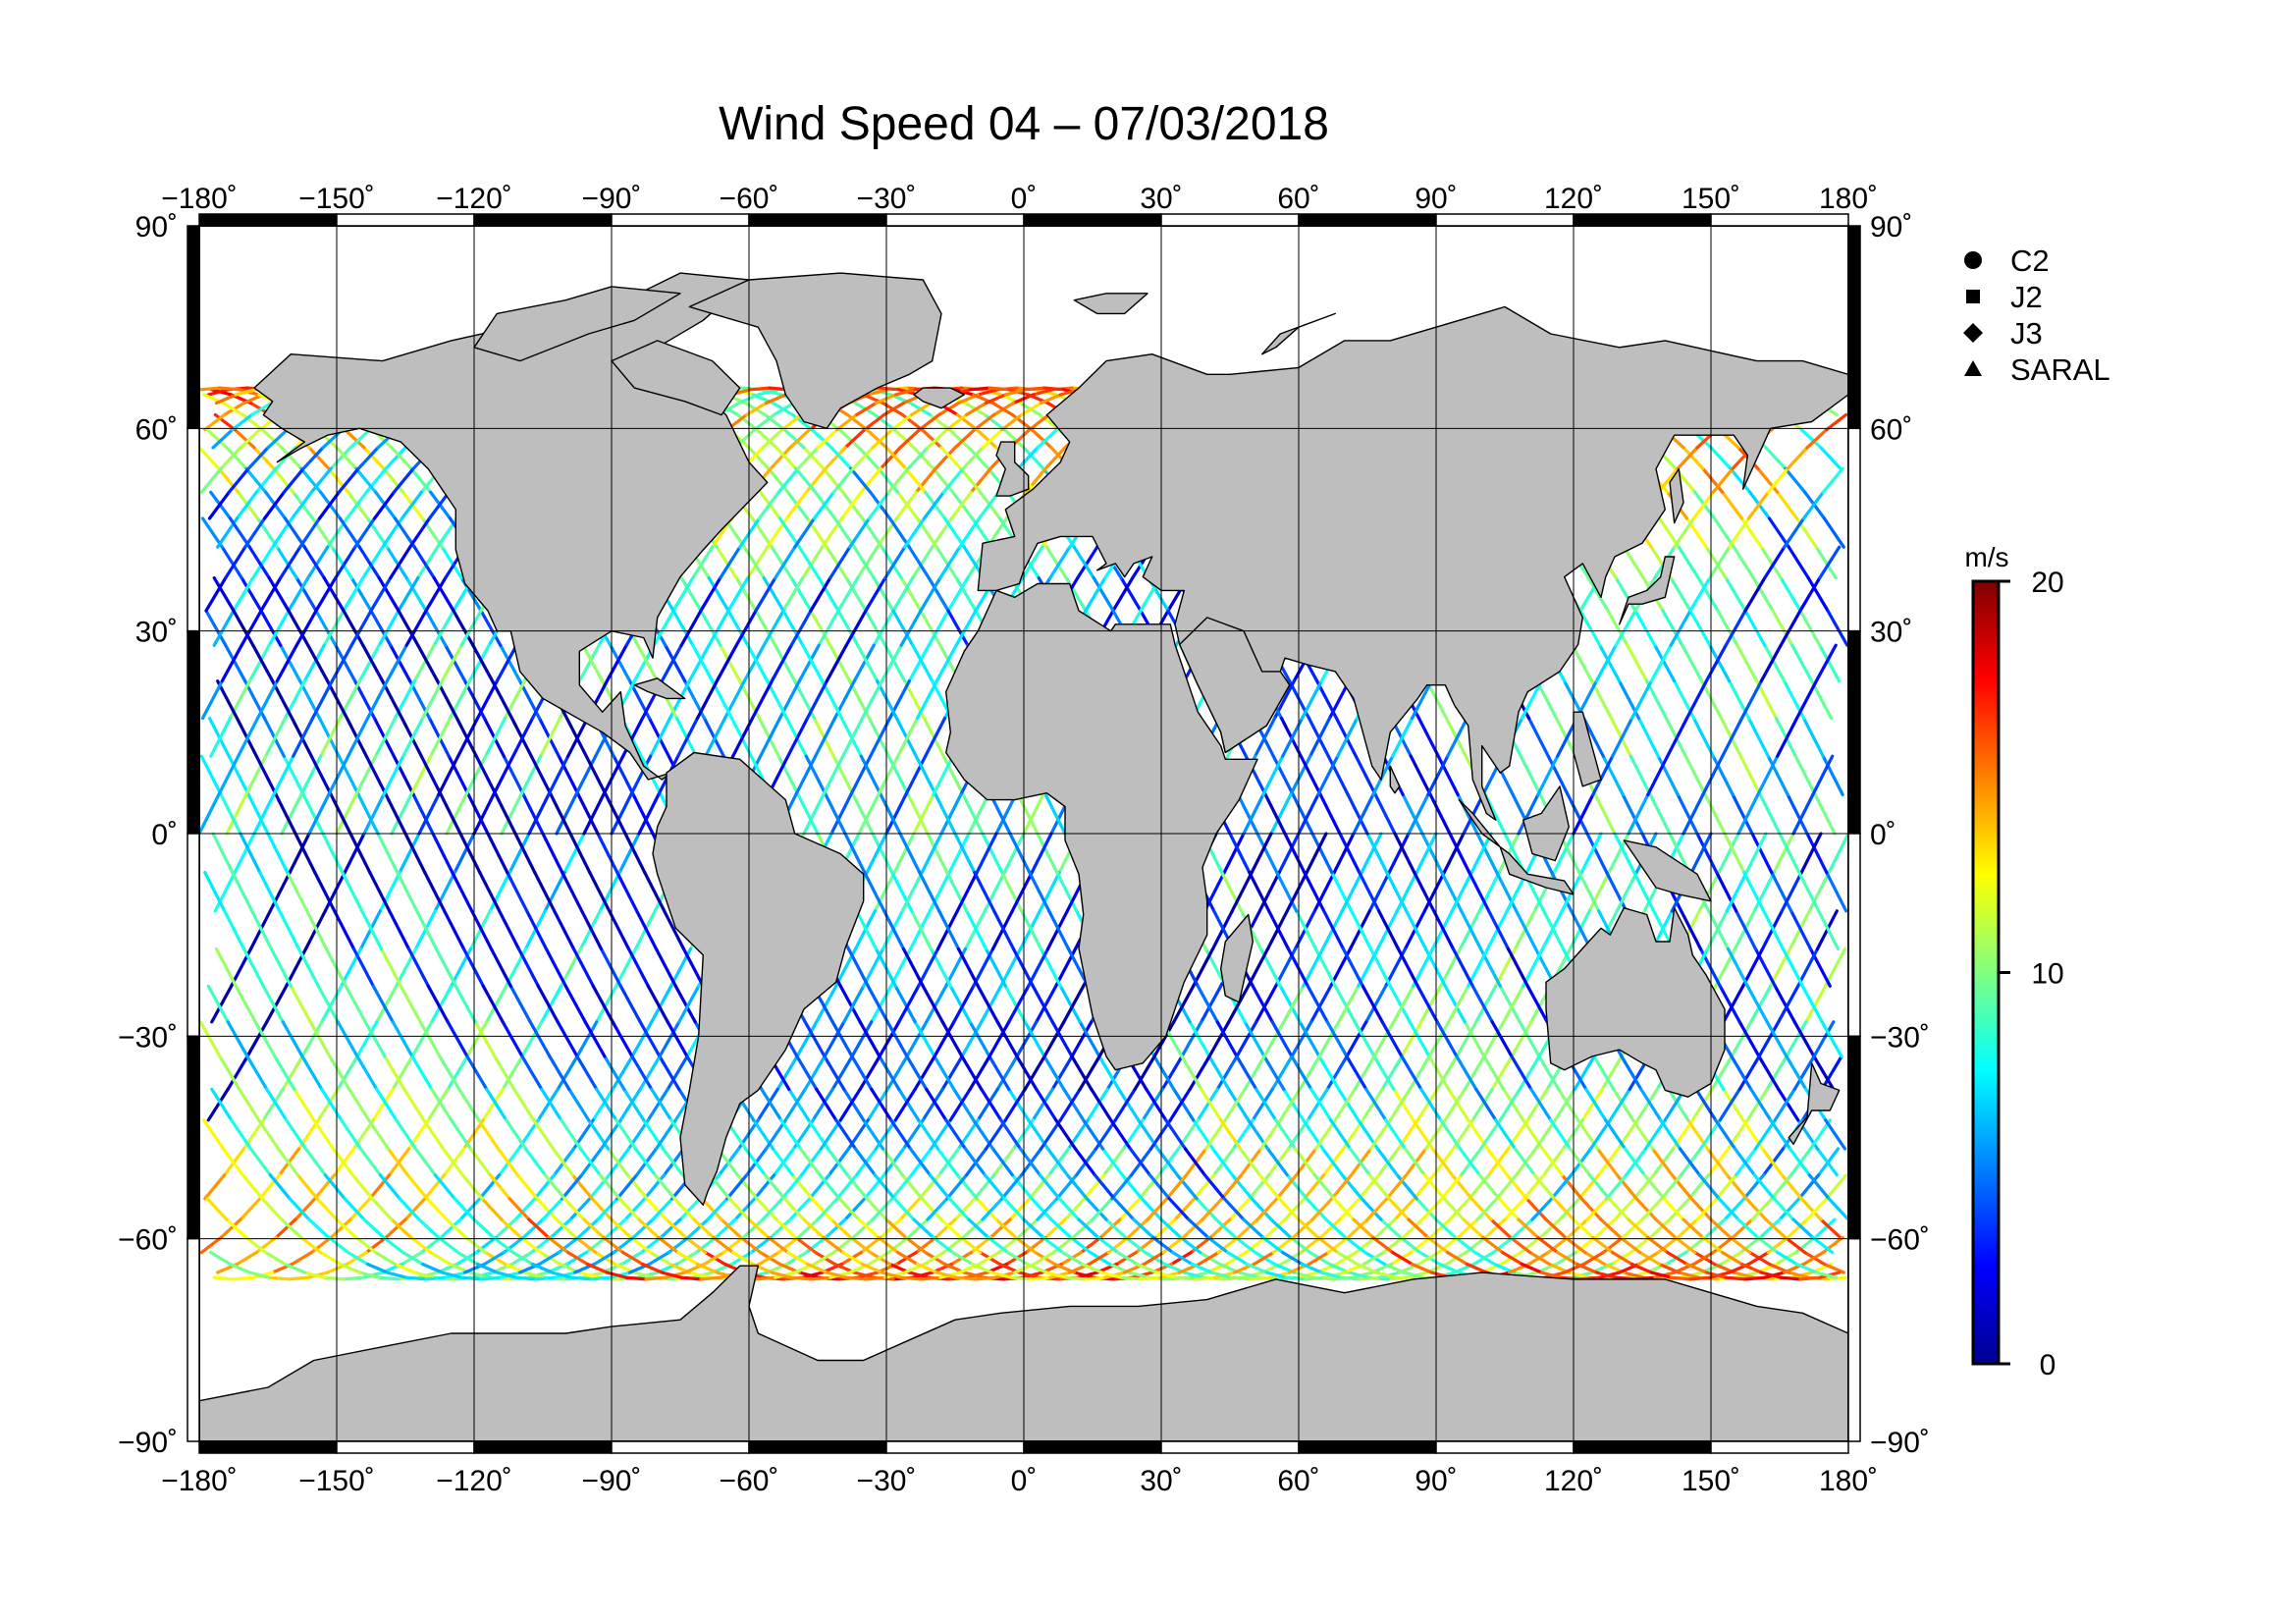  Describe the element at coordinates (1574, 199) in the screenshot. I see `lon-tick-label: 120˚` at that location.